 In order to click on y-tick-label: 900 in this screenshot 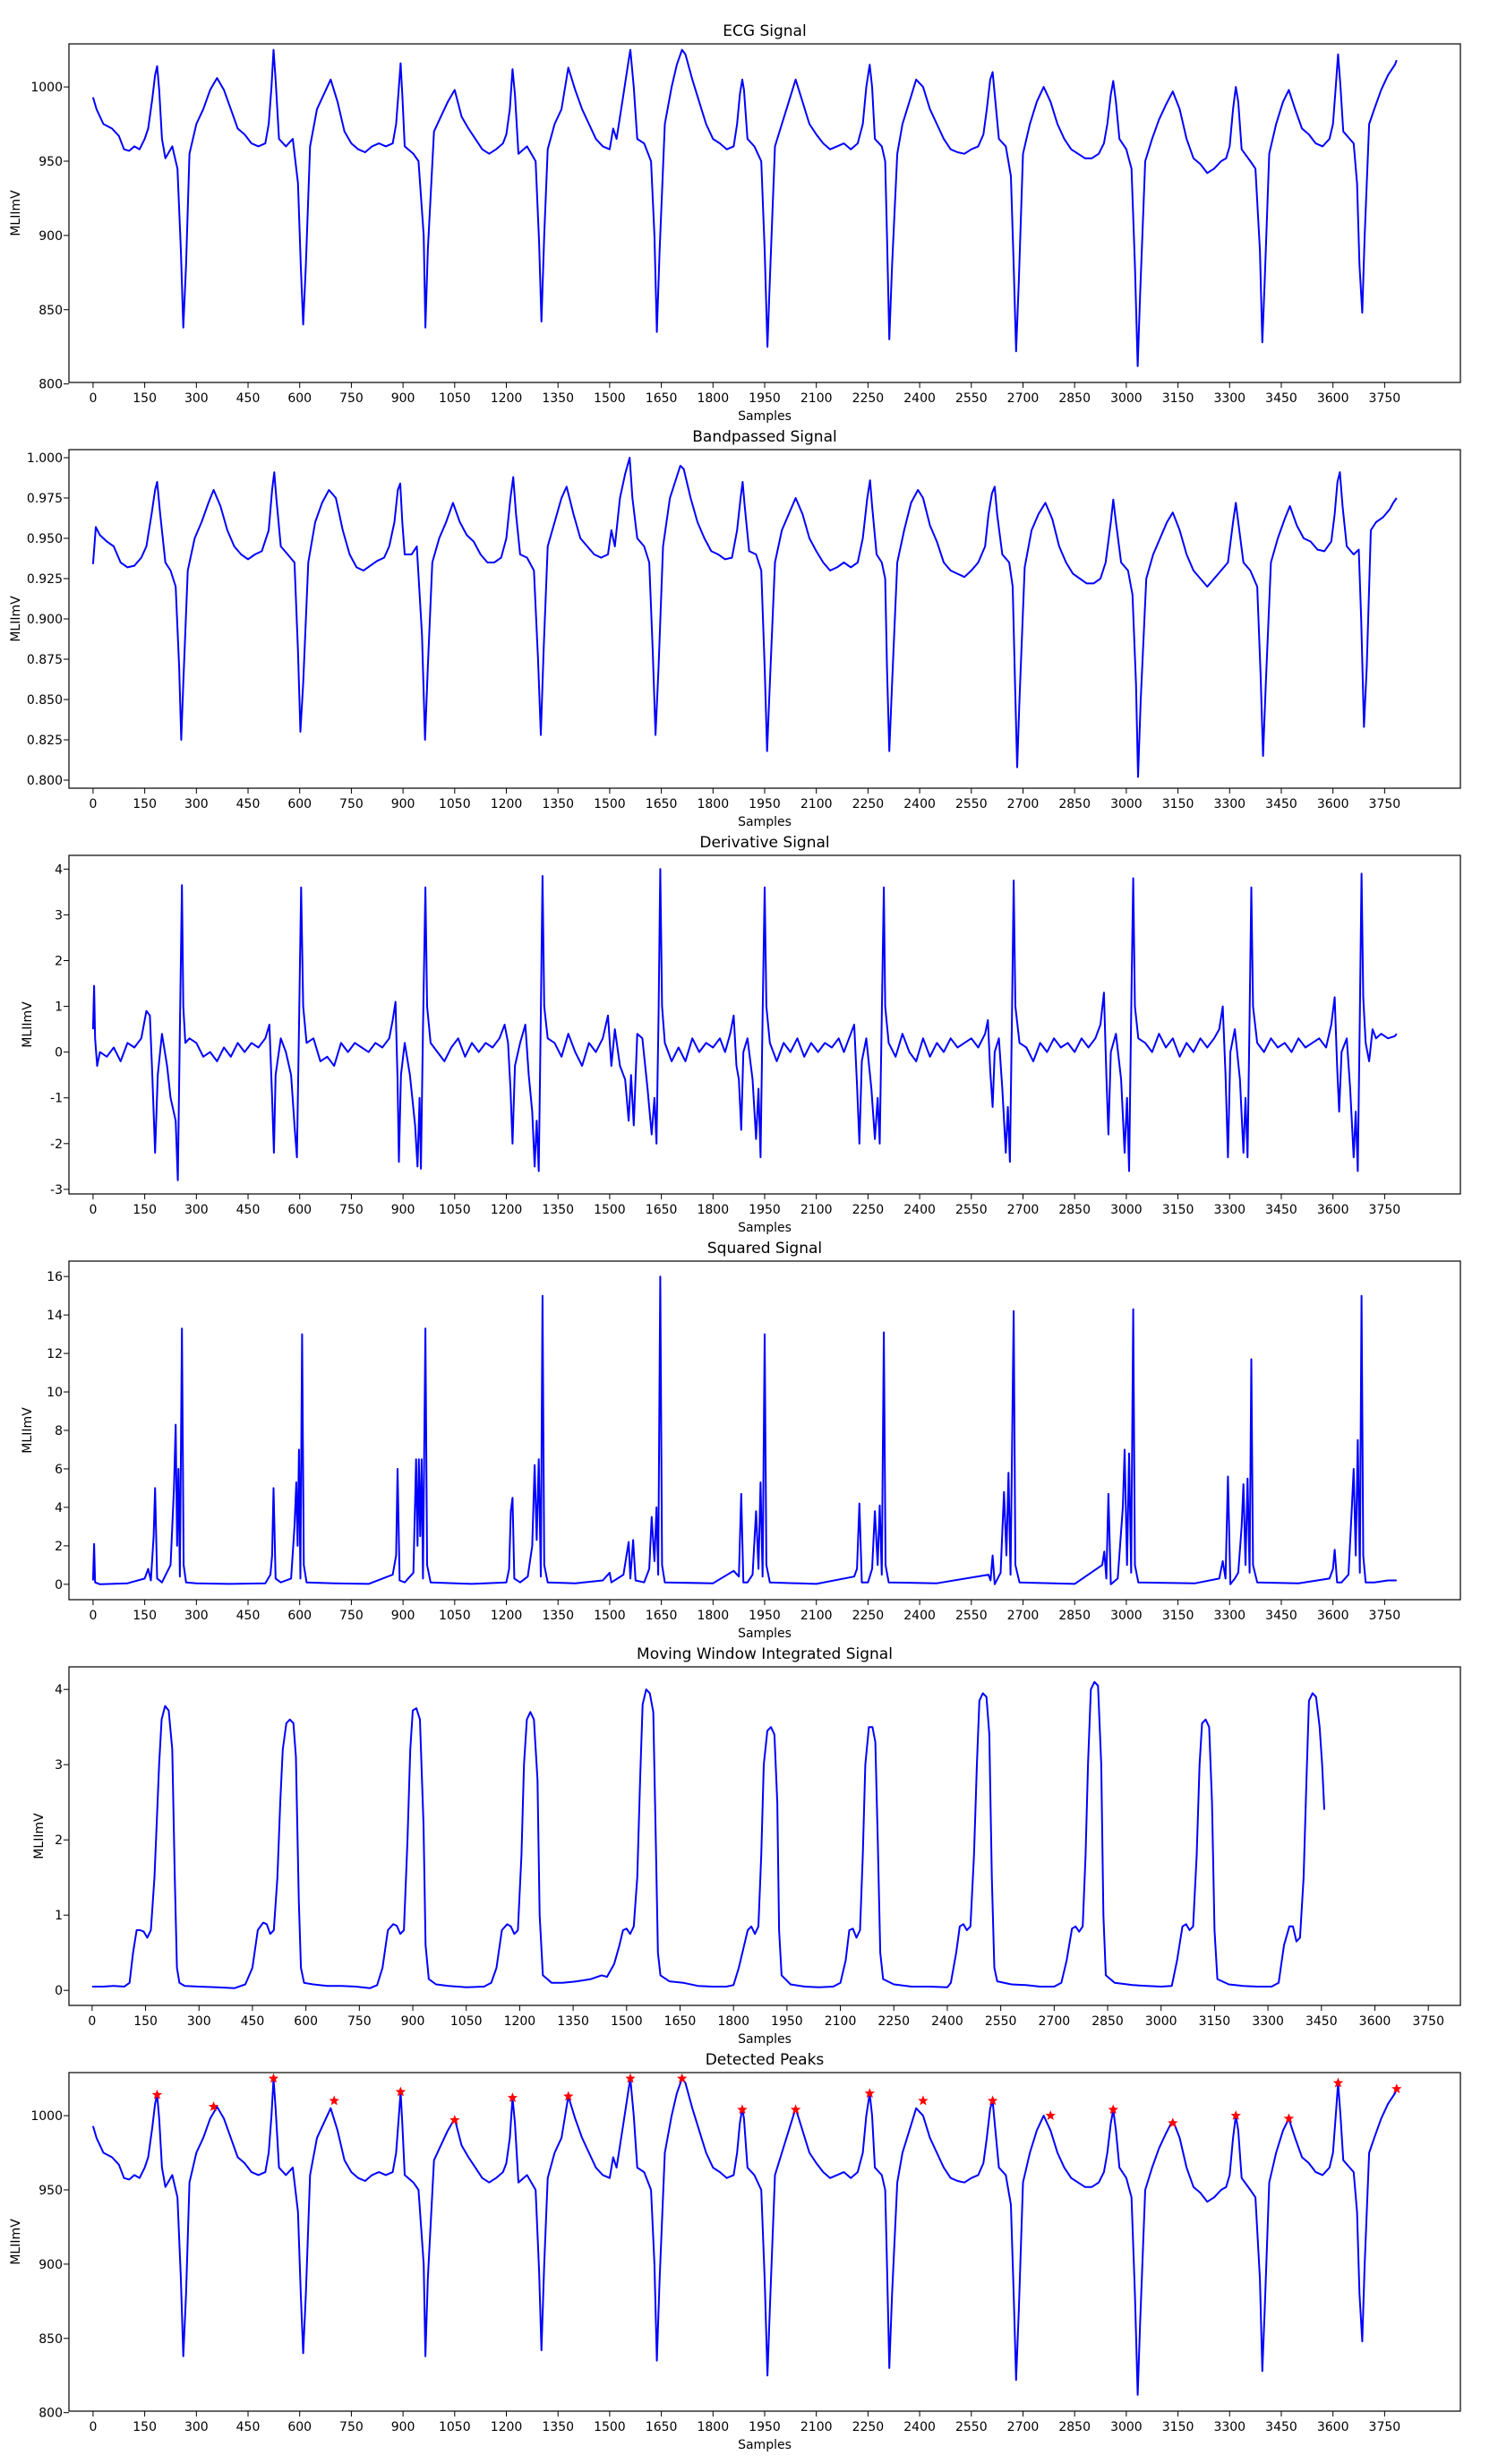, I will do `click(51, 236)`.